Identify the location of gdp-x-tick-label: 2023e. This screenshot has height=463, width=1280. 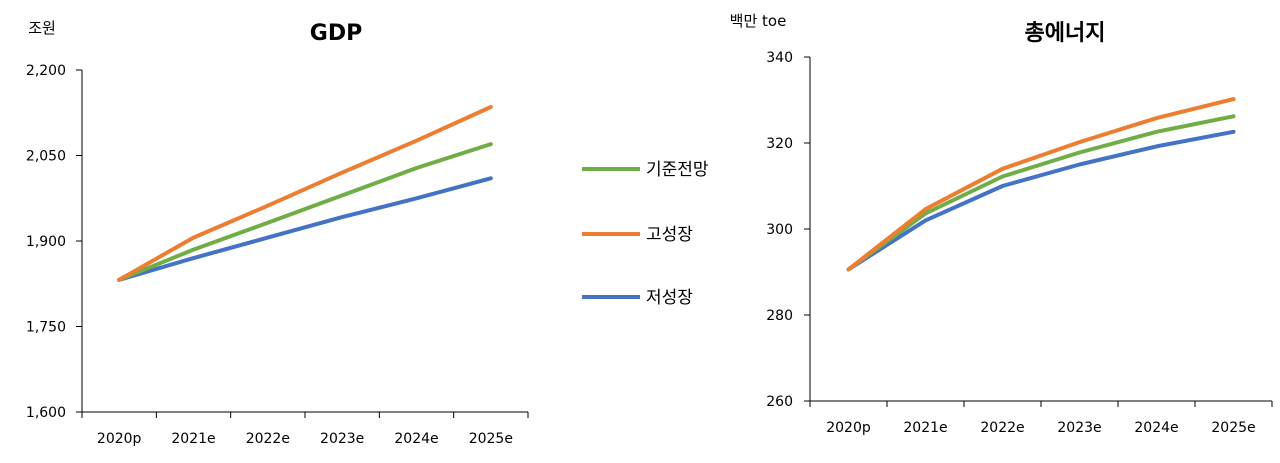
(342, 439).